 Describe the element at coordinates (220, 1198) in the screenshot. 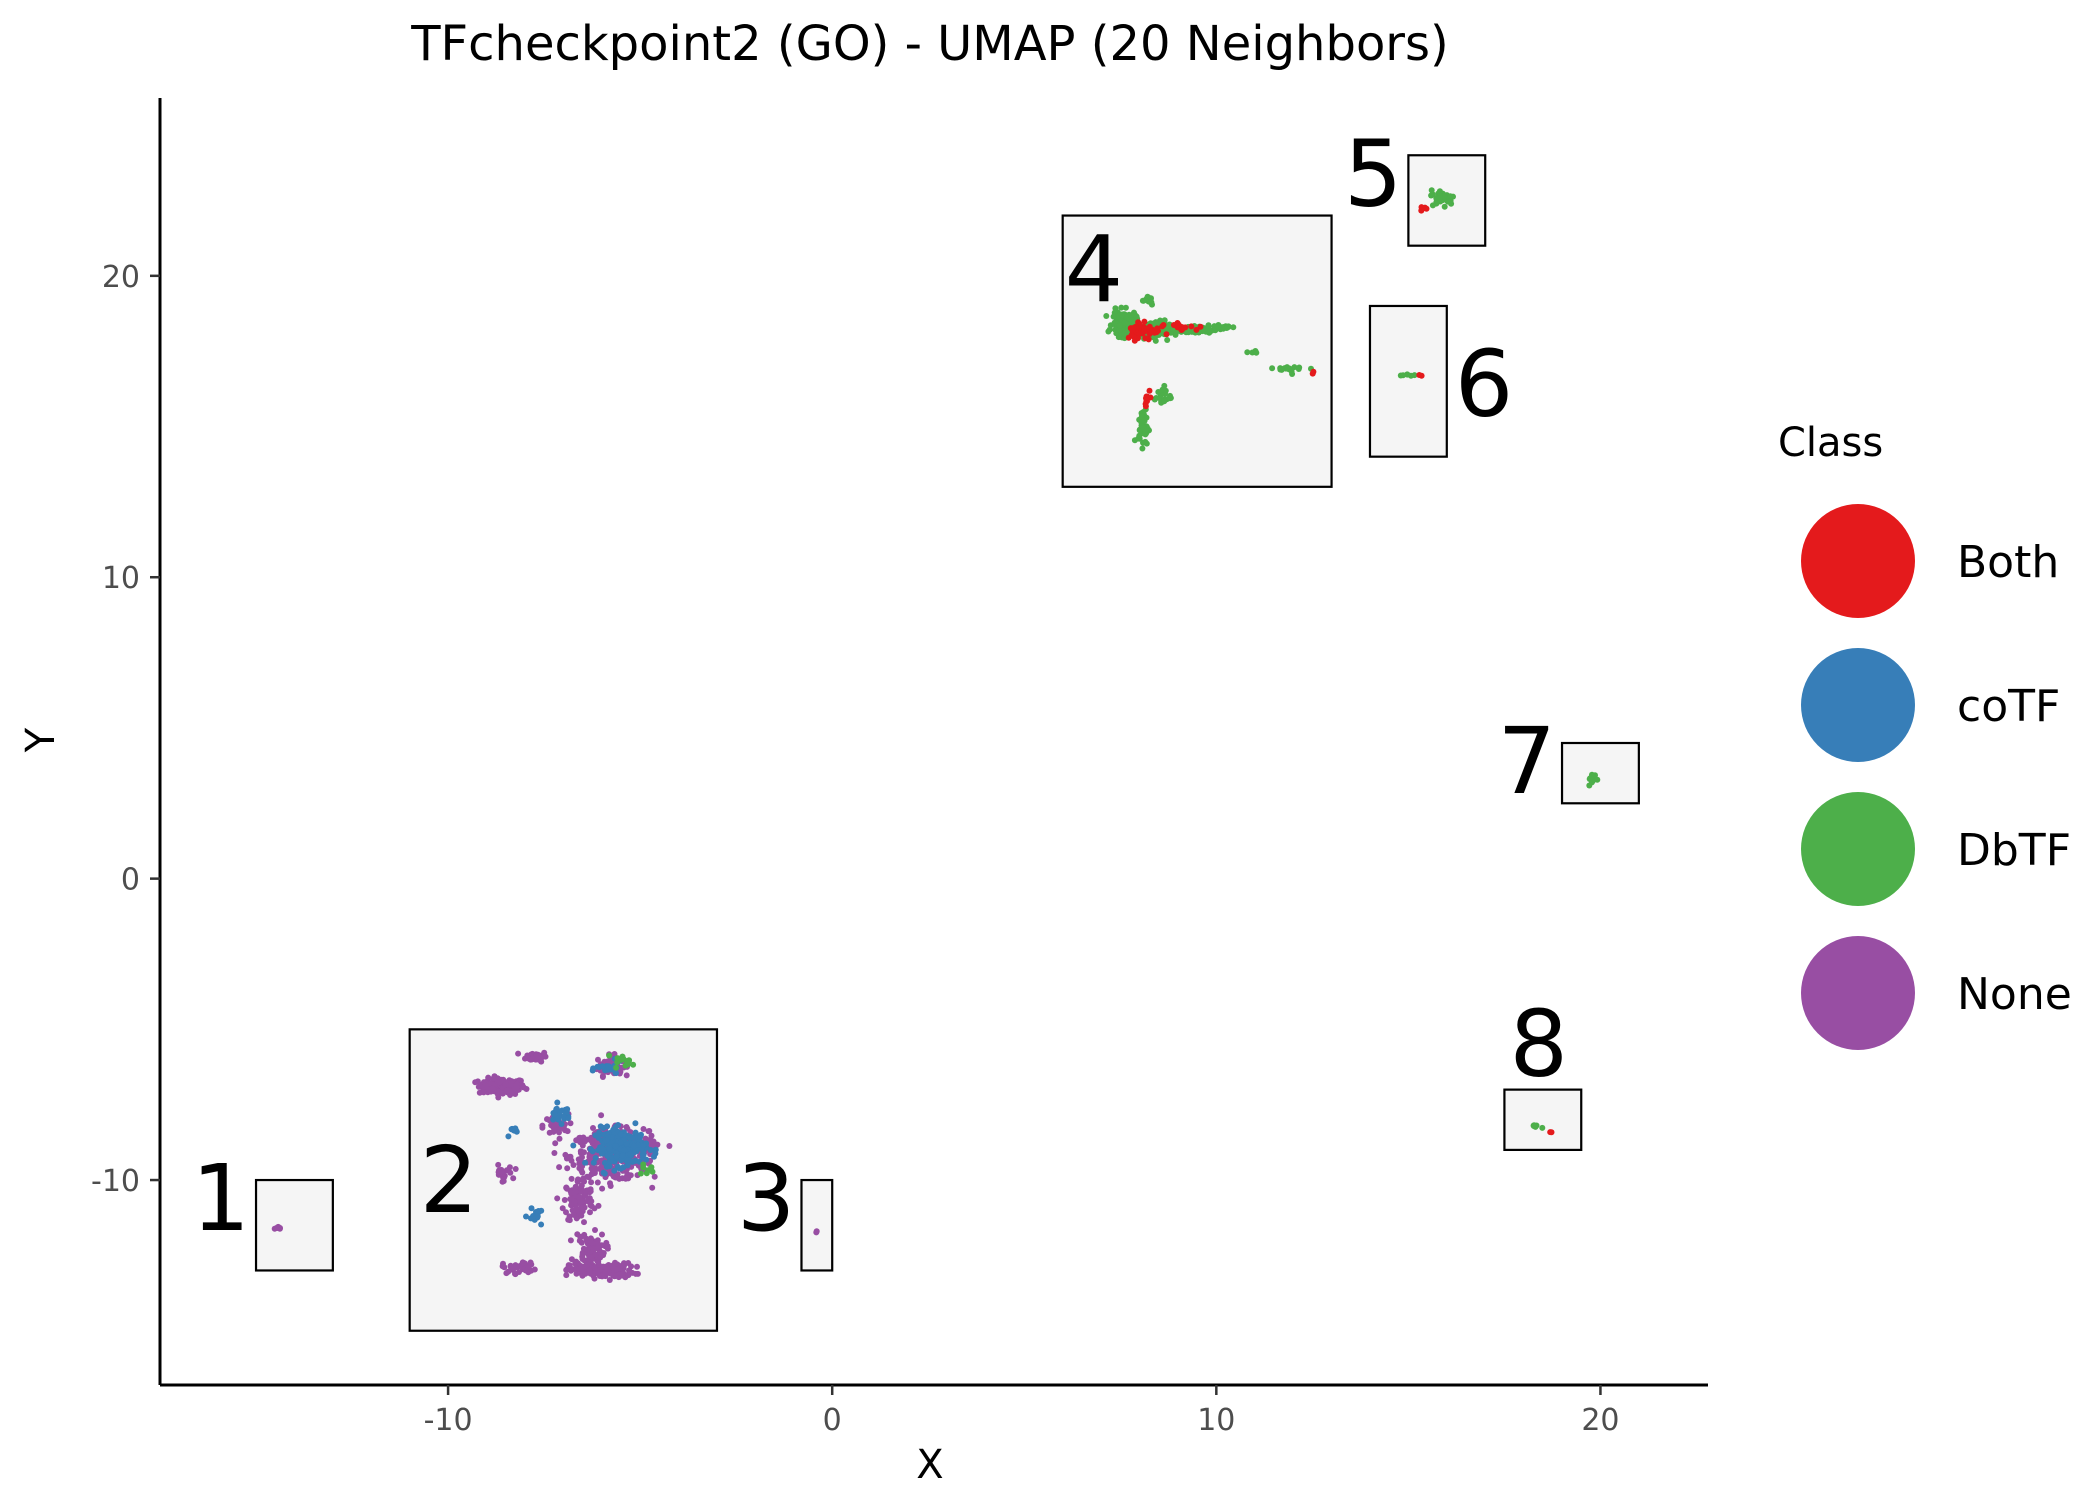

I see `cluster-label-1: 1` at that location.